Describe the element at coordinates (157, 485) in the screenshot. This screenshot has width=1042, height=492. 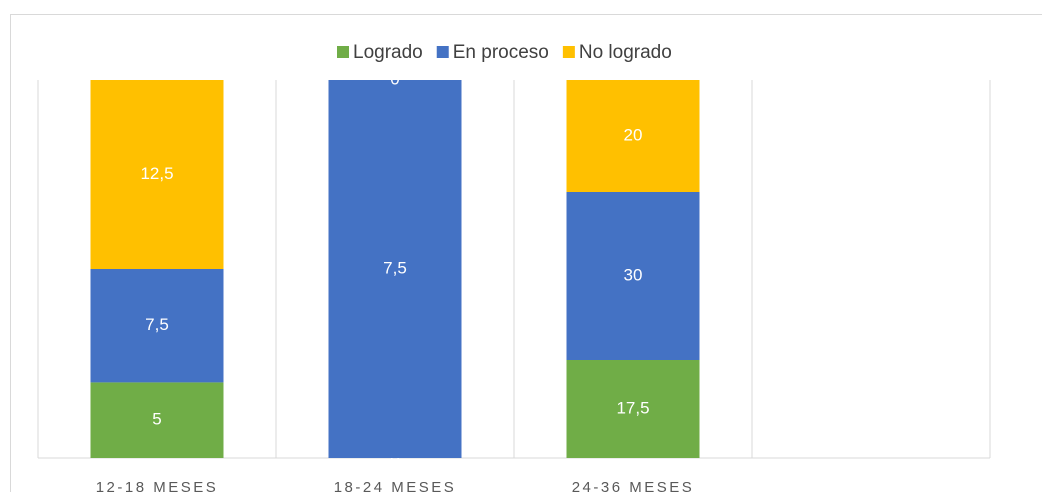
I see `x-tick-label: 12-18 MESES` at that location.